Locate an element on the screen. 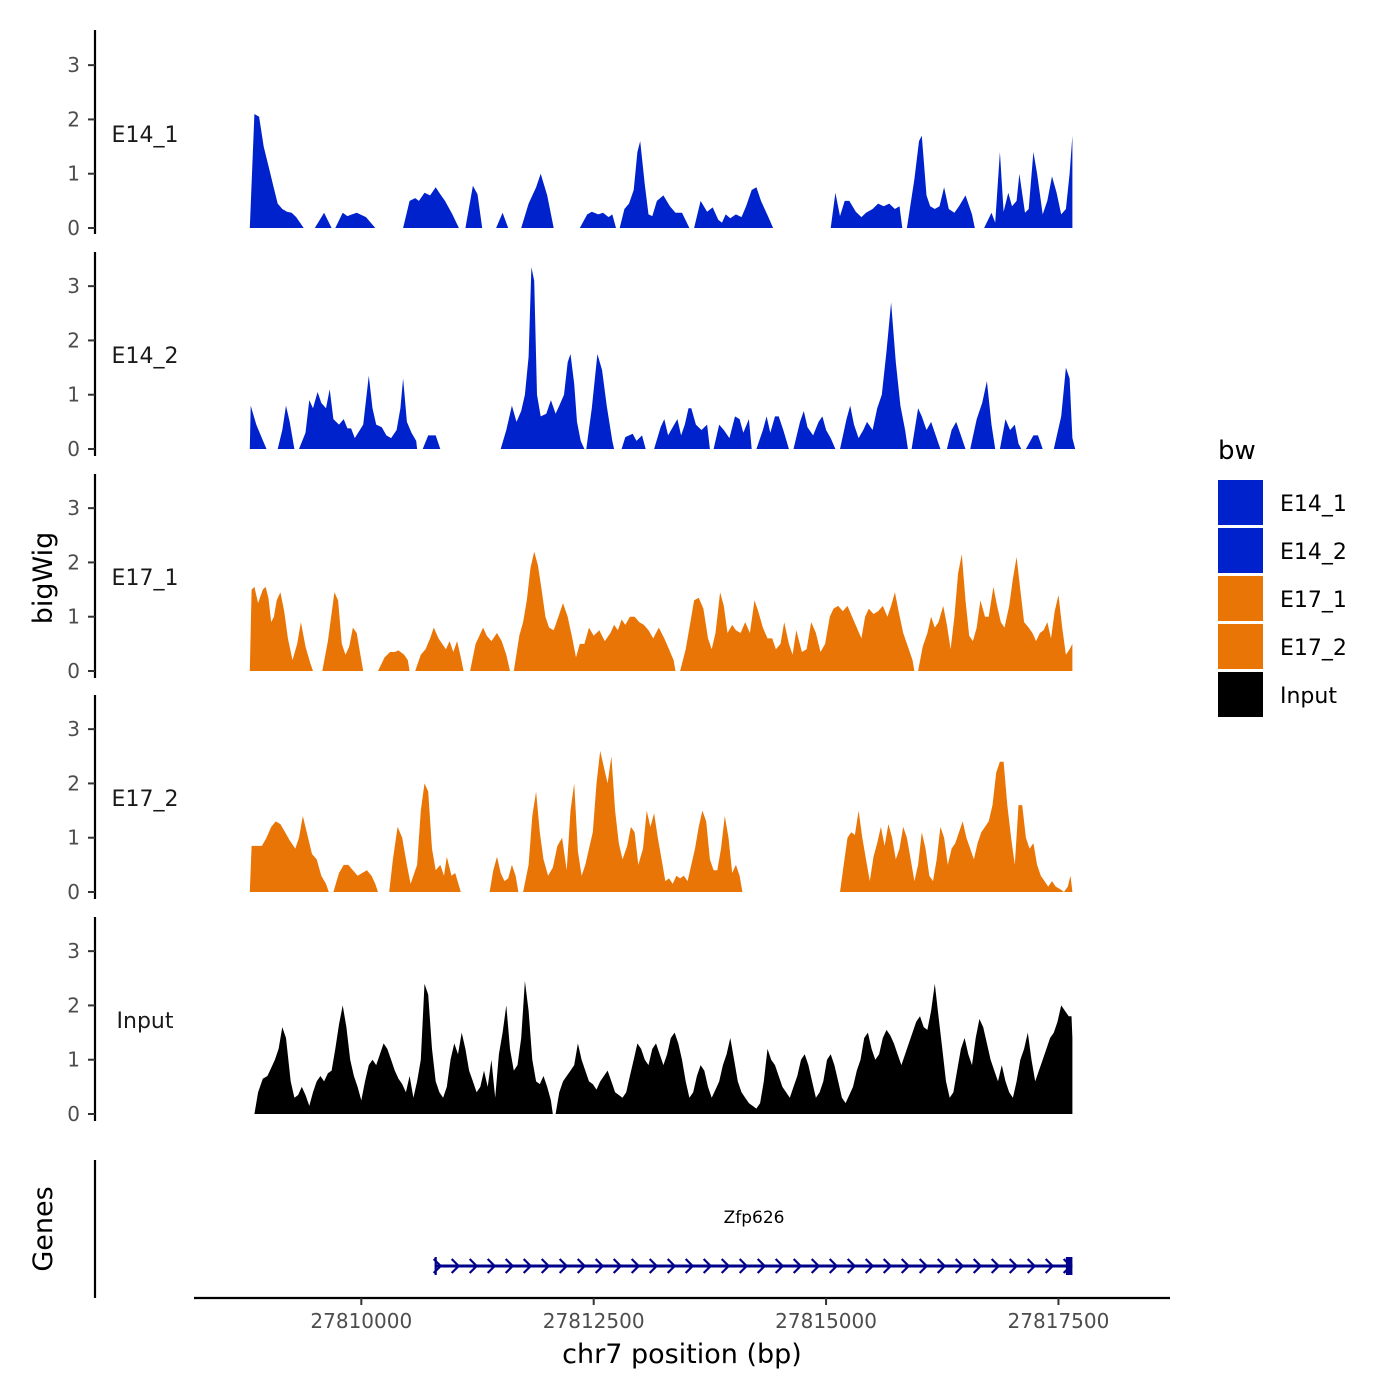 The height and width of the screenshot is (1400, 1400). gene-track: Genes Zfp626 is located at coordinates (550, 1229).